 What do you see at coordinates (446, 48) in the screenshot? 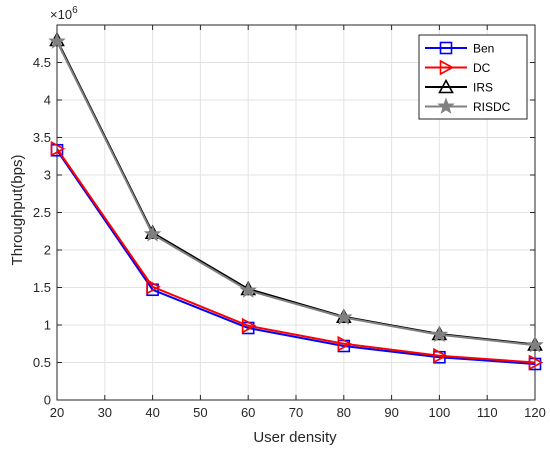
I see `legend-marker-ben` at bounding box center [446, 48].